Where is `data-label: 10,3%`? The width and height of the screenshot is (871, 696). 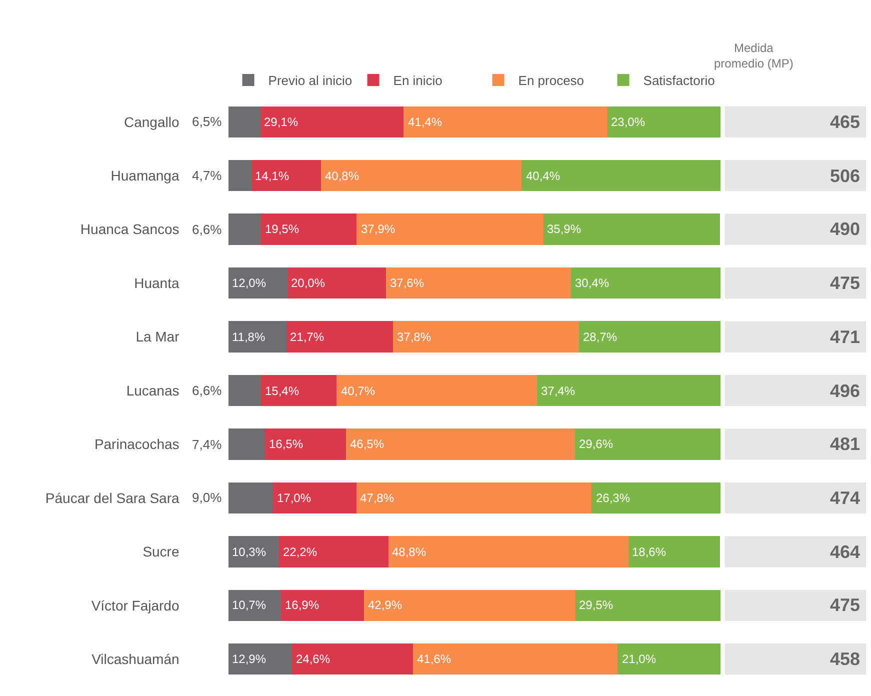 data-label: 10,3% is located at coordinates (249, 552).